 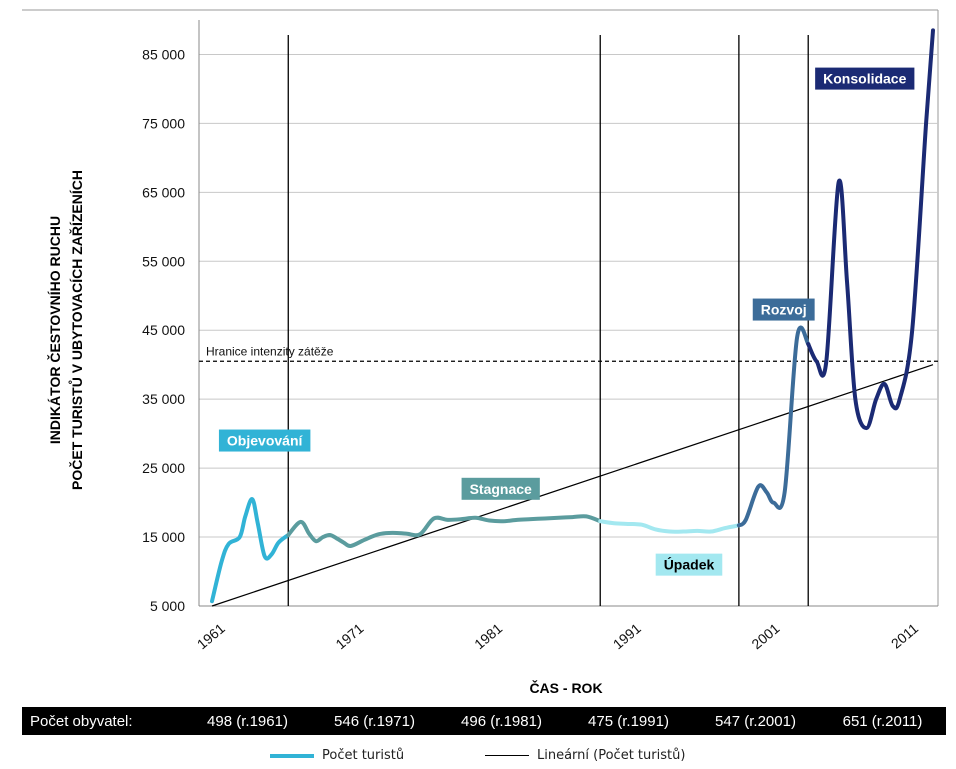 What do you see at coordinates (76, 330) in the screenshot?
I see `y-axis-title-line2: POČET TURISTŮ V UBYTOVACÍCH ZAŘÍZENÍCH` at bounding box center [76, 330].